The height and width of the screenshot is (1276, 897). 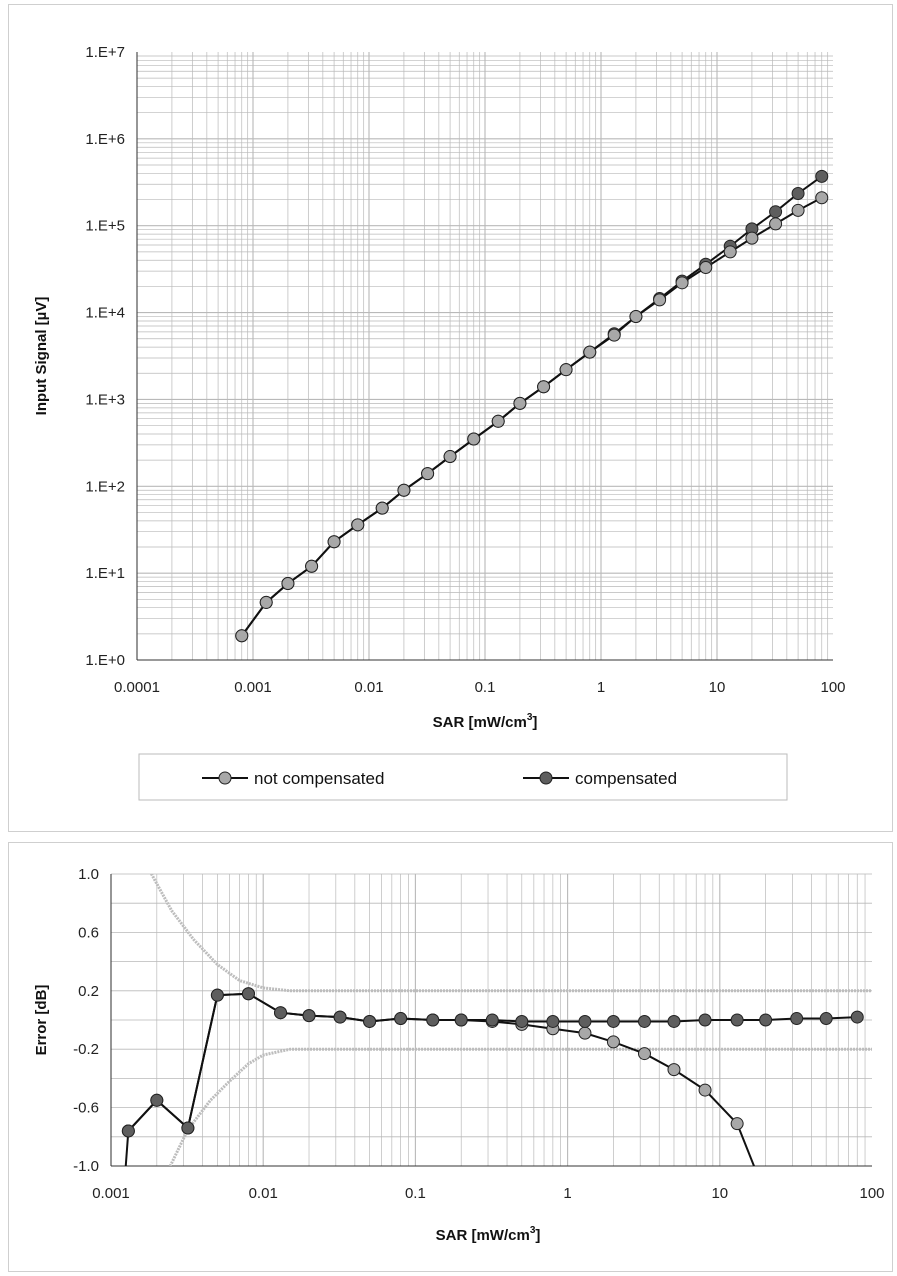 I want to click on y-tick-label: 1.E+1, so click(x=105, y=573).